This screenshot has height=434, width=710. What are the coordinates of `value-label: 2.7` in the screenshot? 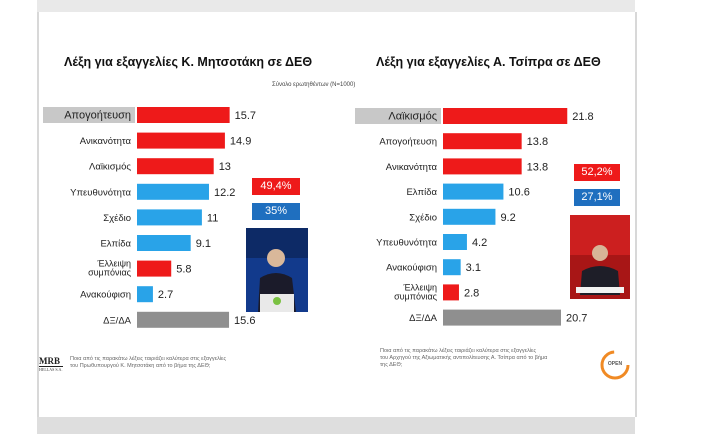 It's located at (165, 295).